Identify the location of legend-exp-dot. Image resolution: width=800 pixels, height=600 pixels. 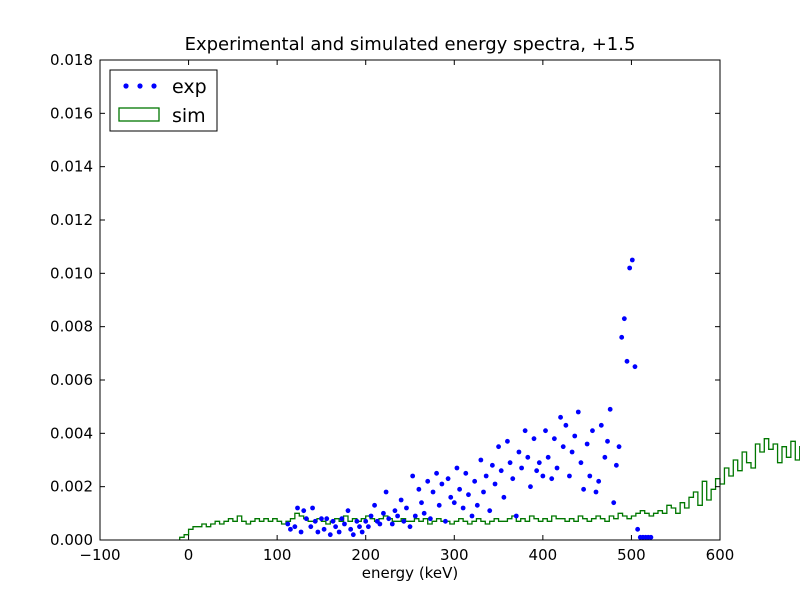
(140, 86).